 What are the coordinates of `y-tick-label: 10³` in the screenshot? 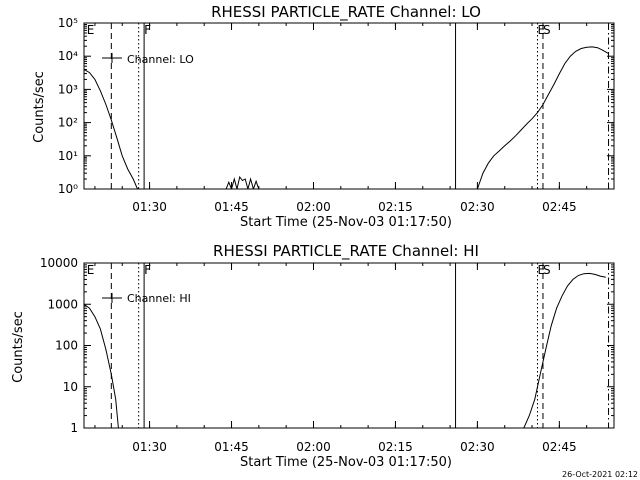 It's located at (68, 89).